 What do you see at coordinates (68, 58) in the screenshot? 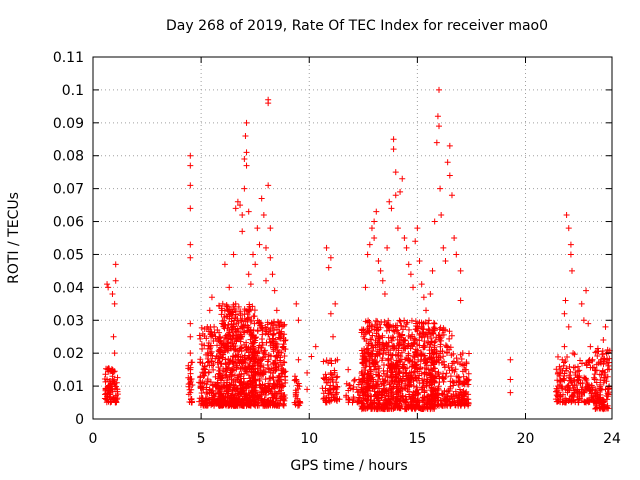
I see `y-tick-label: 0.11` at bounding box center [68, 58].